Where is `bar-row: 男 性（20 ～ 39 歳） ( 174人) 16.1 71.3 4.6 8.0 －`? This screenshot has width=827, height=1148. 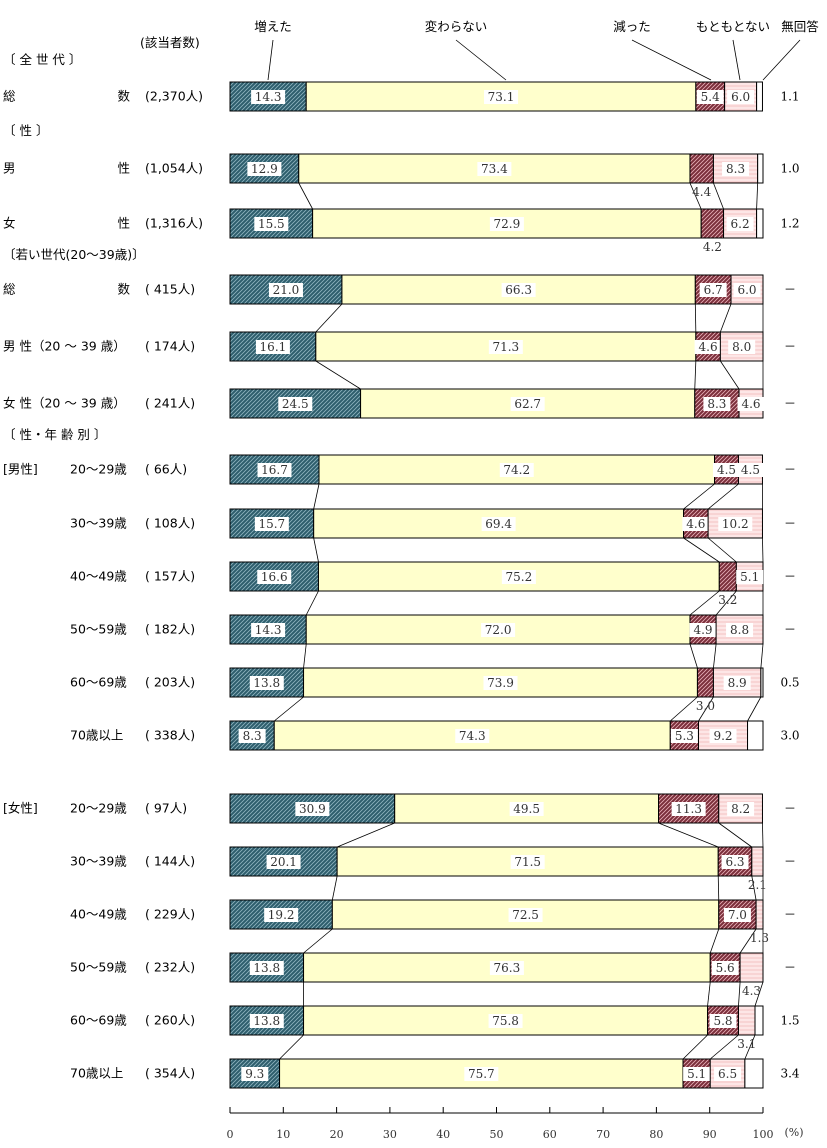 bar-row: 男 性（20 ～ 39 歳） ( 174人) 16.1 71.3 4.6 8.0 － is located at coordinates (399, 346).